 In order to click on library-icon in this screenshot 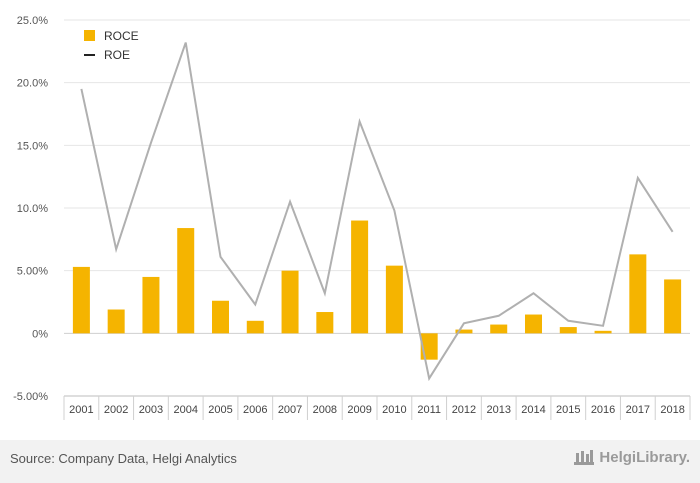, I will do `click(584, 457)`.